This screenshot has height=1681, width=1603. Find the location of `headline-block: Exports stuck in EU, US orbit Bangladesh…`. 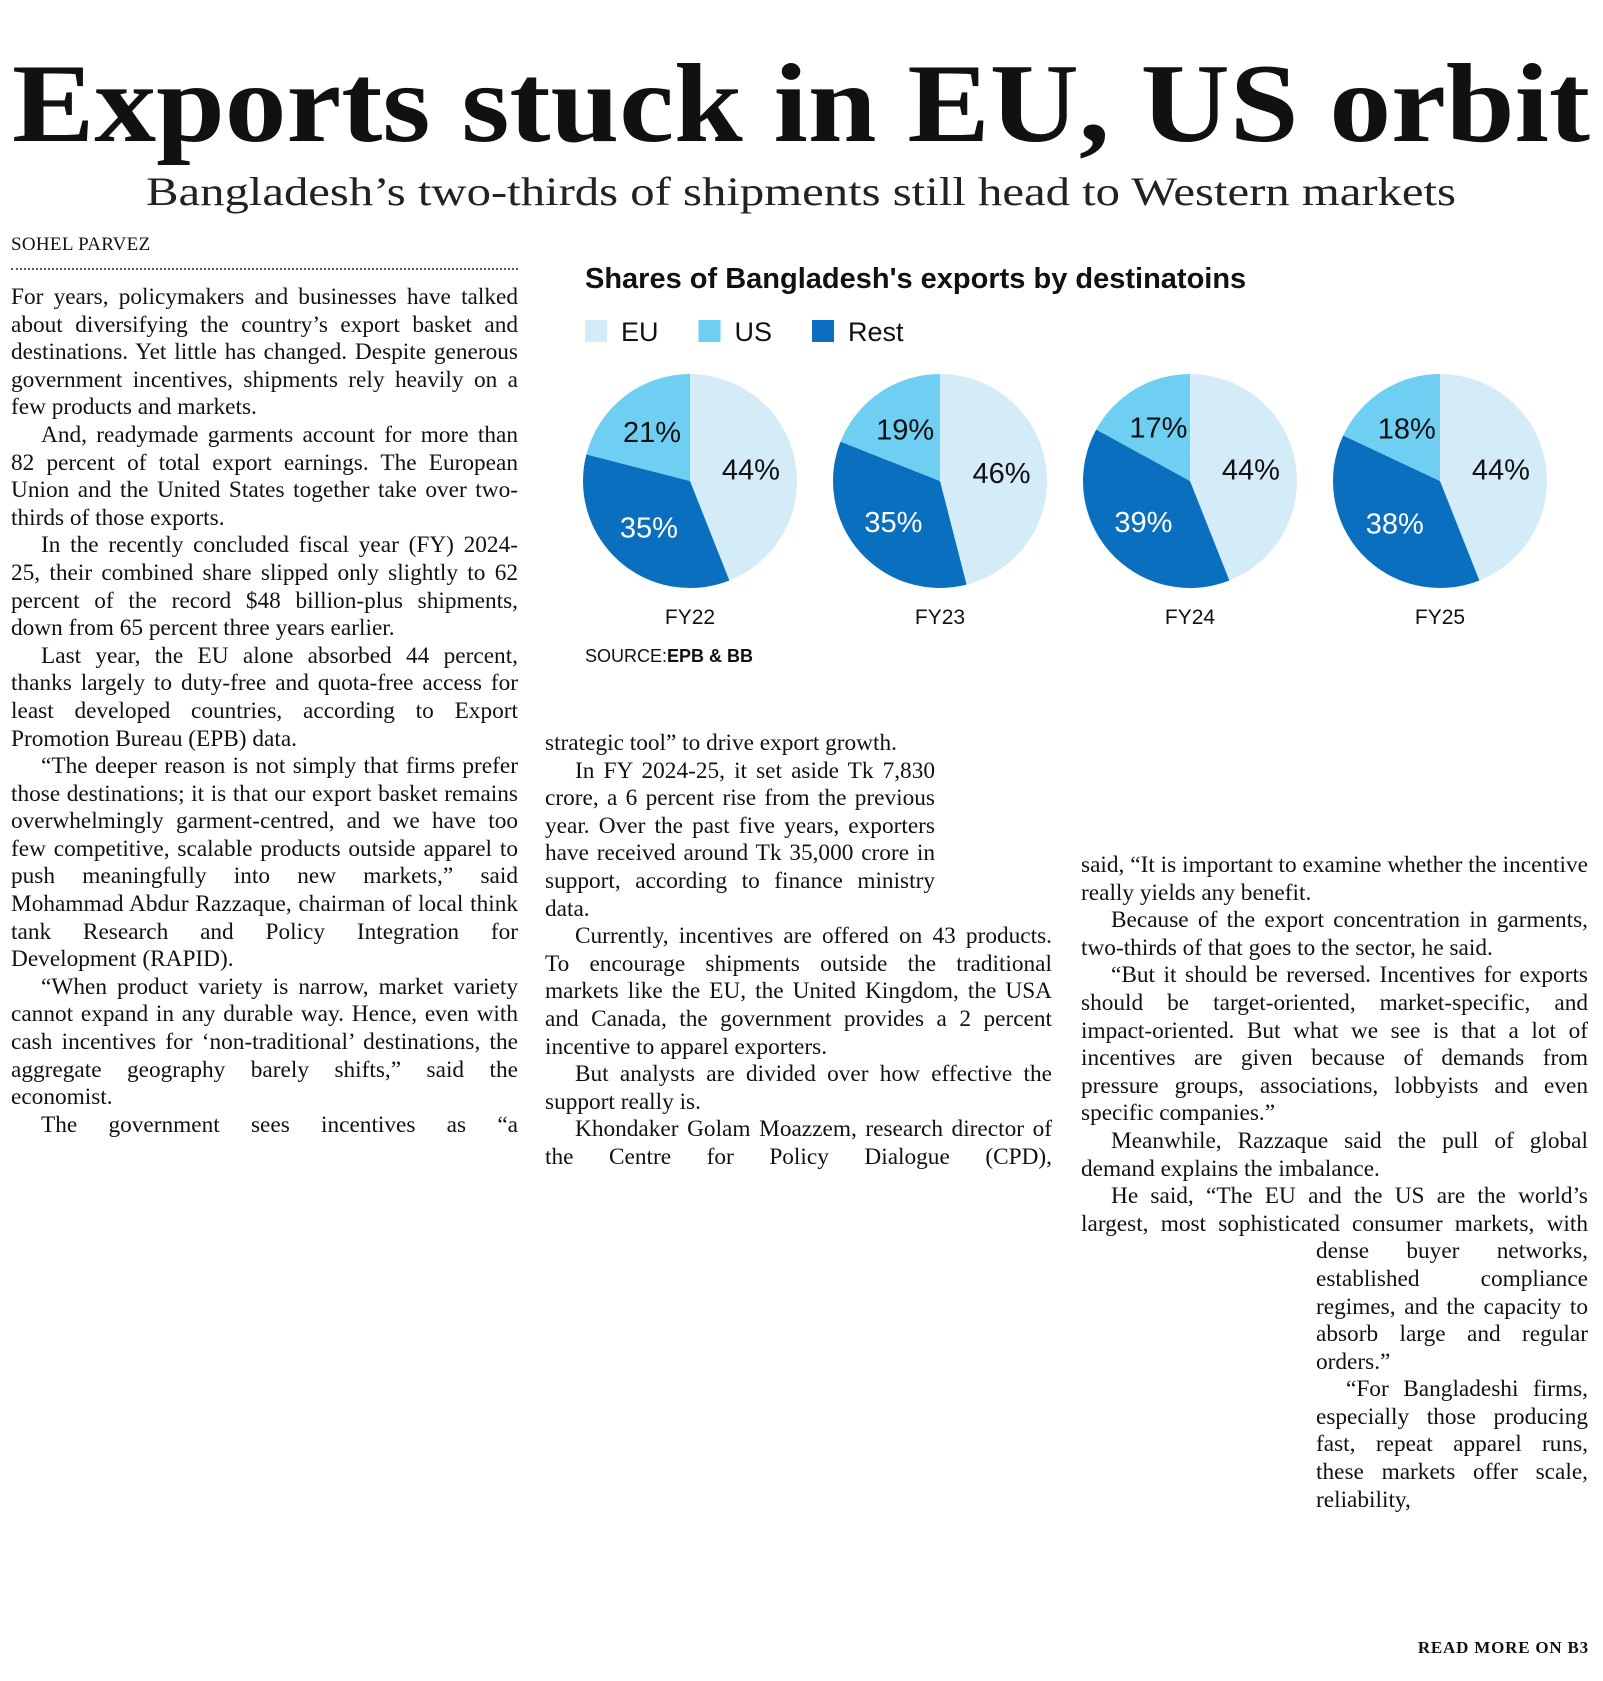

headline-block: Exports stuck in EU, US orbit Bangladesh… is located at coordinates (801, 128).